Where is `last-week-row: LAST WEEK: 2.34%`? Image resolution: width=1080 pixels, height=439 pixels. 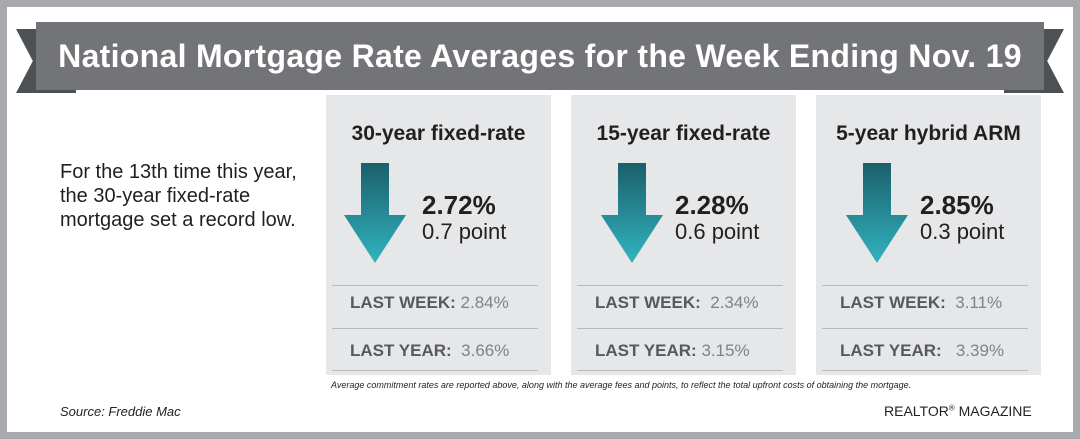
last-week-row: LAST WEEK: 2.34% is located at coordinates (676, 303).